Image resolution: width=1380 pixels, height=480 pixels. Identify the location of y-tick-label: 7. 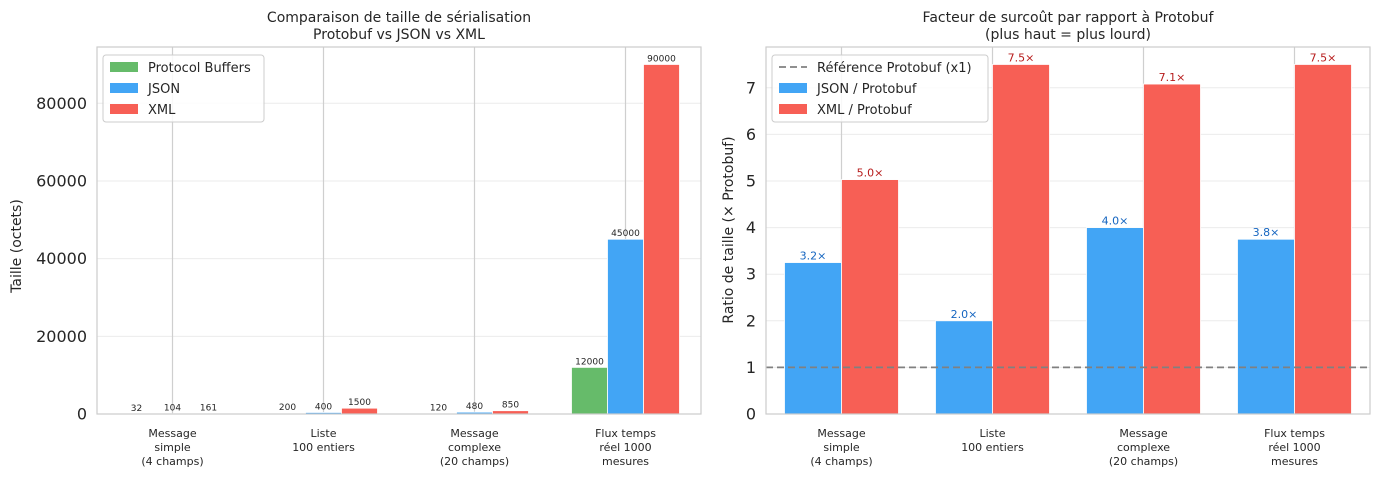
(751, 87).